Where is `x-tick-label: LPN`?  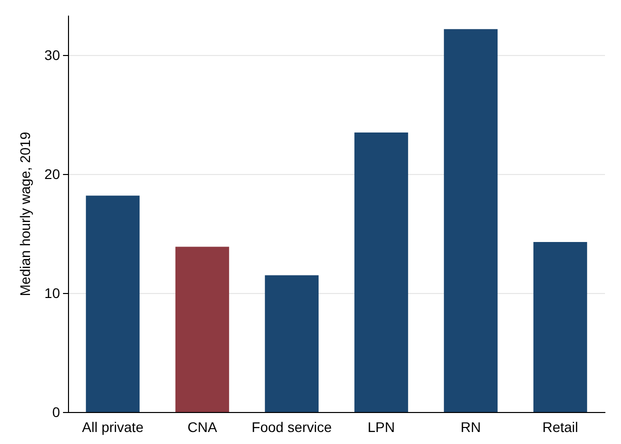 x-tick-label: LPN is located at coordinates (381, 427).